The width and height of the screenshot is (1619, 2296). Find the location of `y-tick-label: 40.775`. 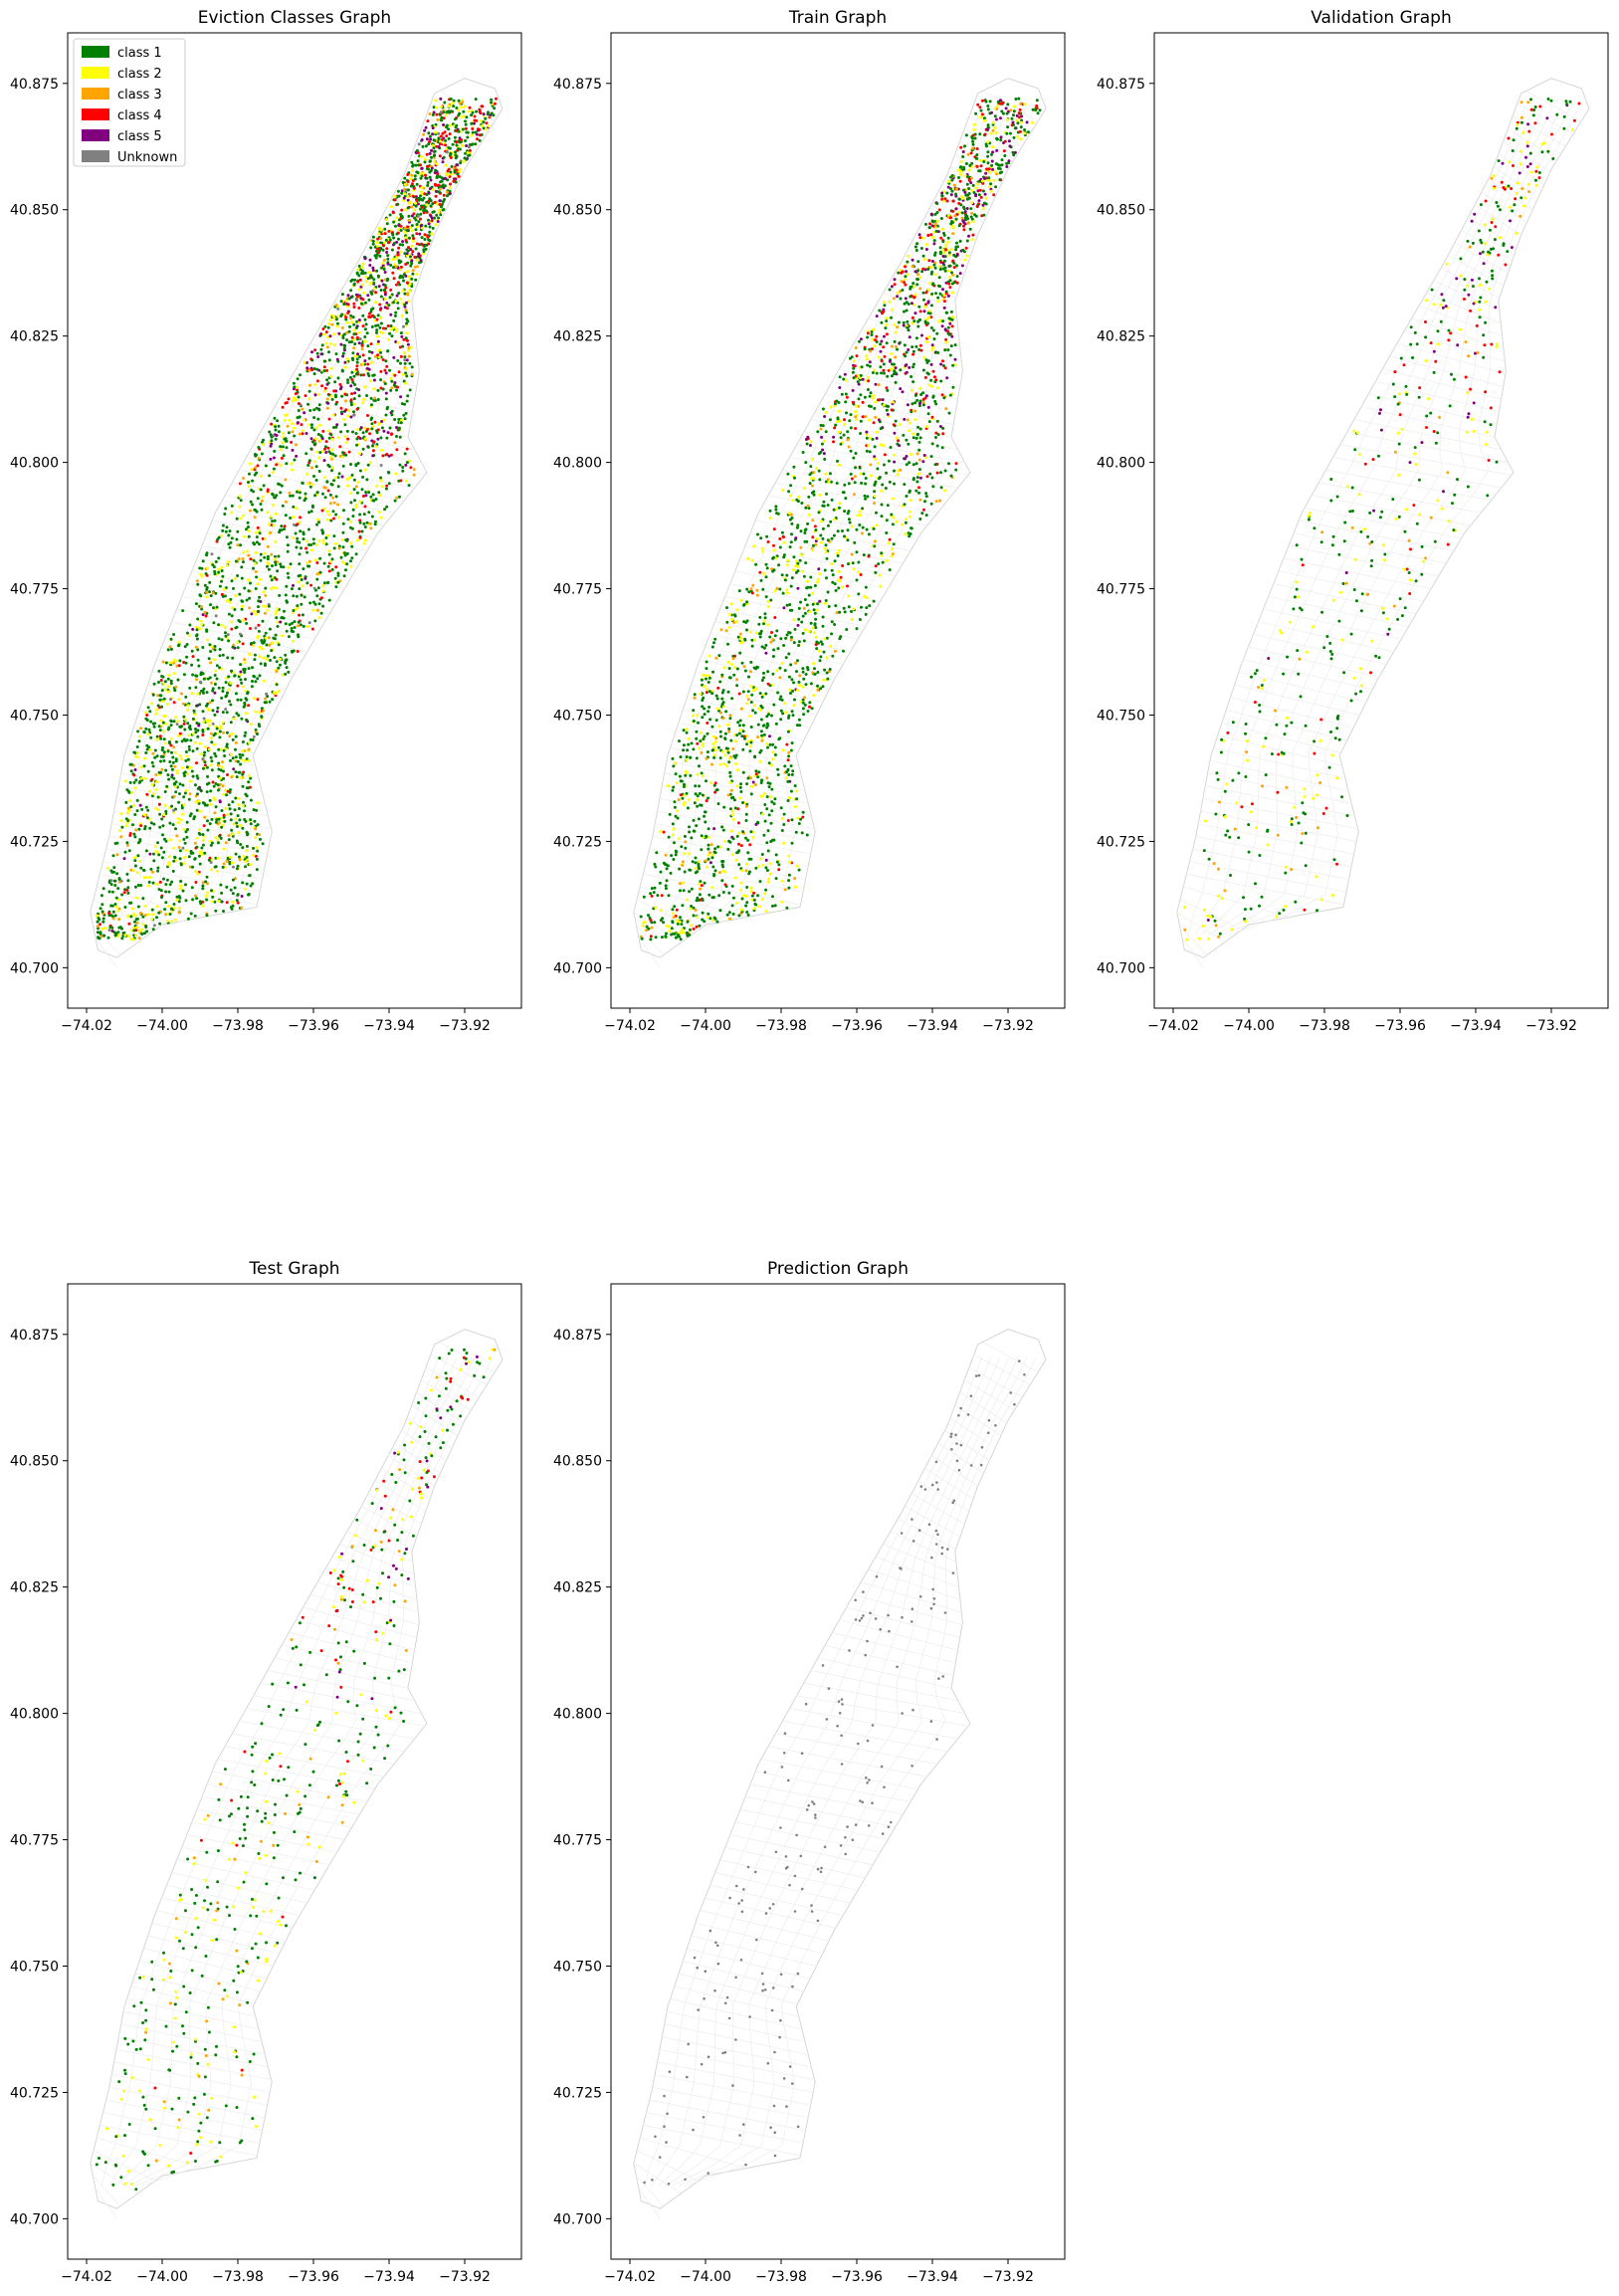

y-tick-label: 40.775 is located at coordinates (34, 590).